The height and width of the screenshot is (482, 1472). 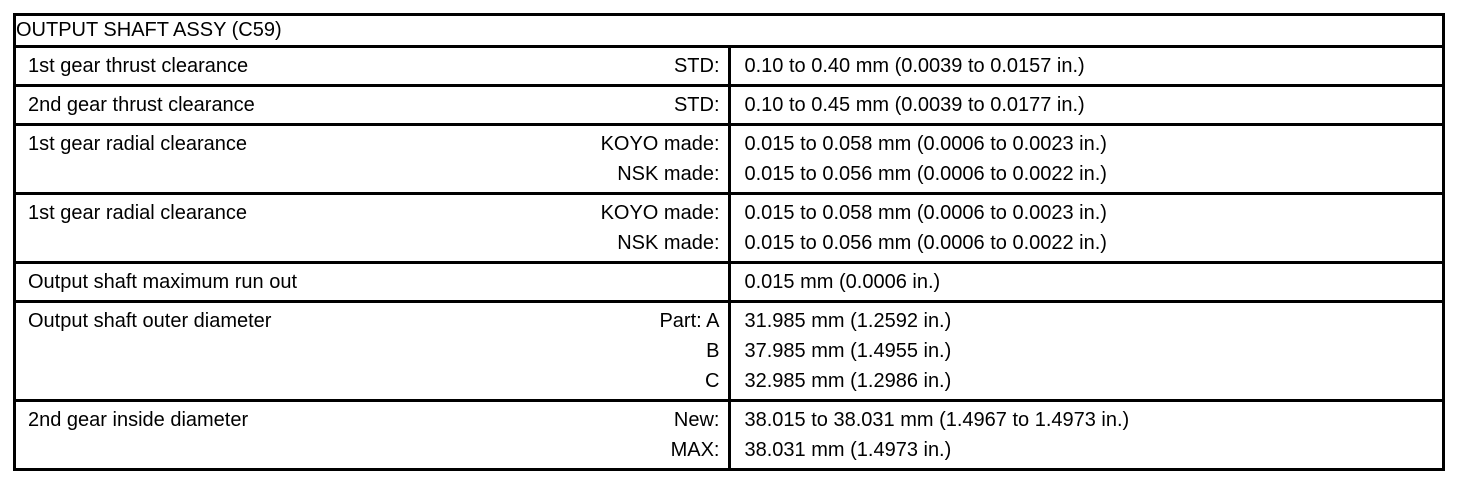 What do you see at coordinates (712, 381) in the screenshot?
I see `spec-qualifier: C` at bounding box center [712, 381].